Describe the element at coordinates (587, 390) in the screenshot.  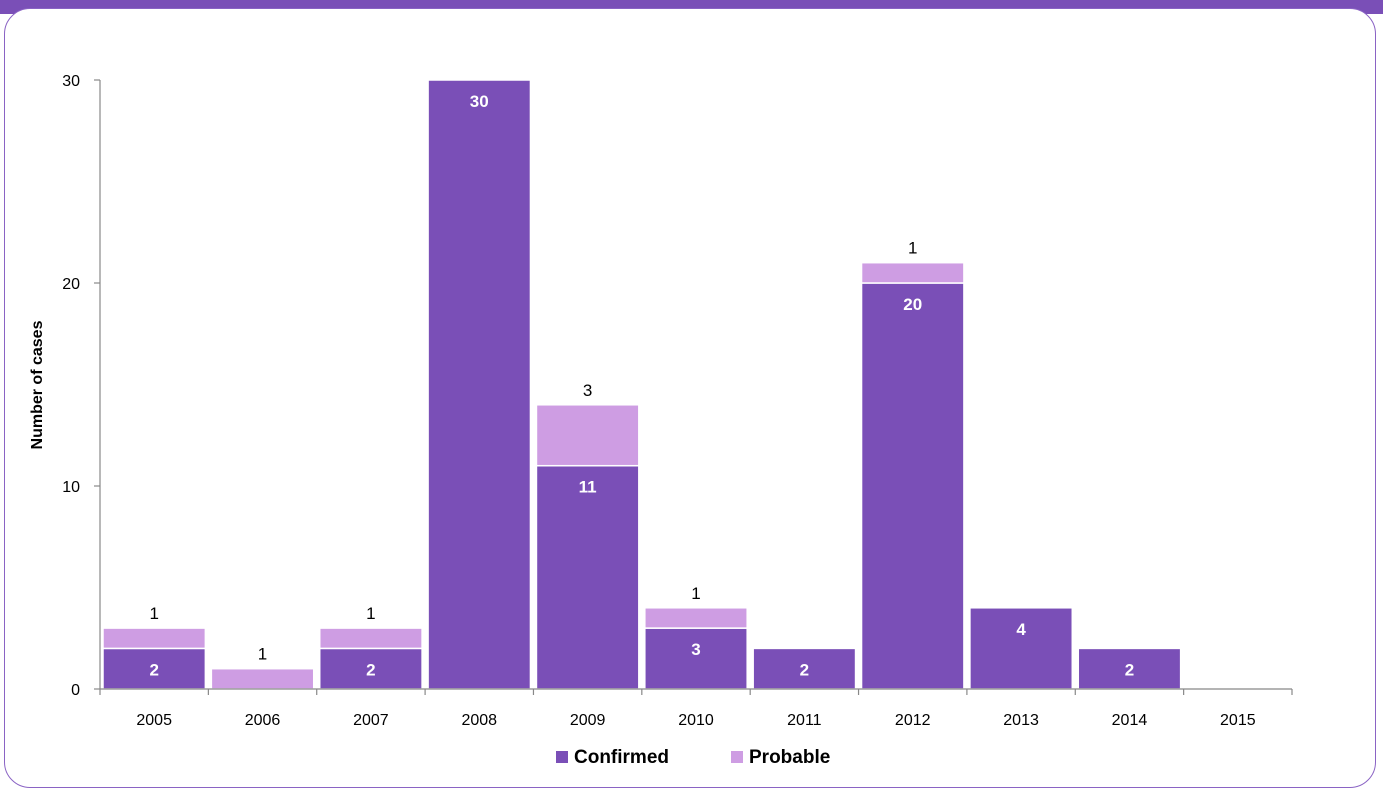
I see `label-probable-2009: 3` at that location.